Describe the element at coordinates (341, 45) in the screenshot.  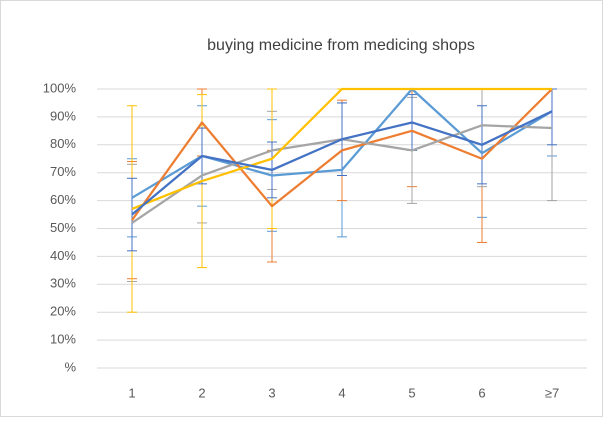
I see `chart-title: buying medicine from medicing shops` at that location.